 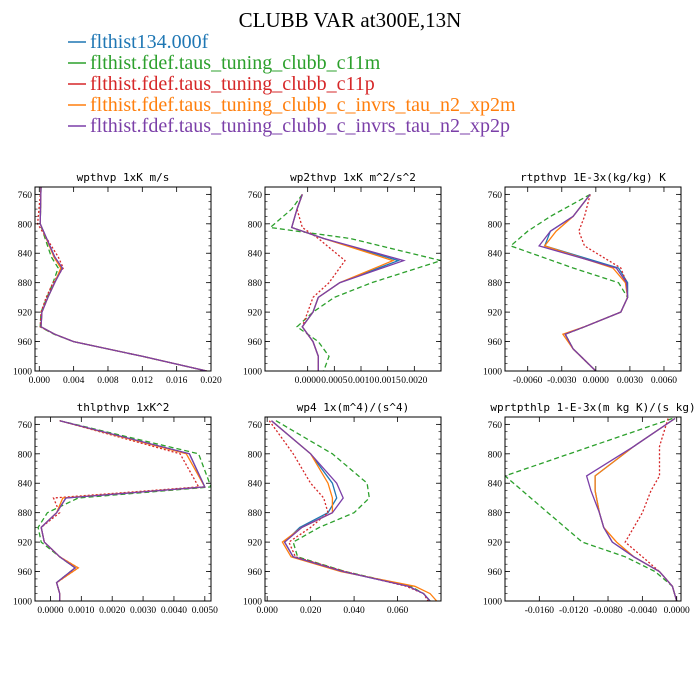 What do you see at coordinates (388, 381) in the screenshot?
I see `x-tick-label: 0.0015` at bounding box center [388, 381].